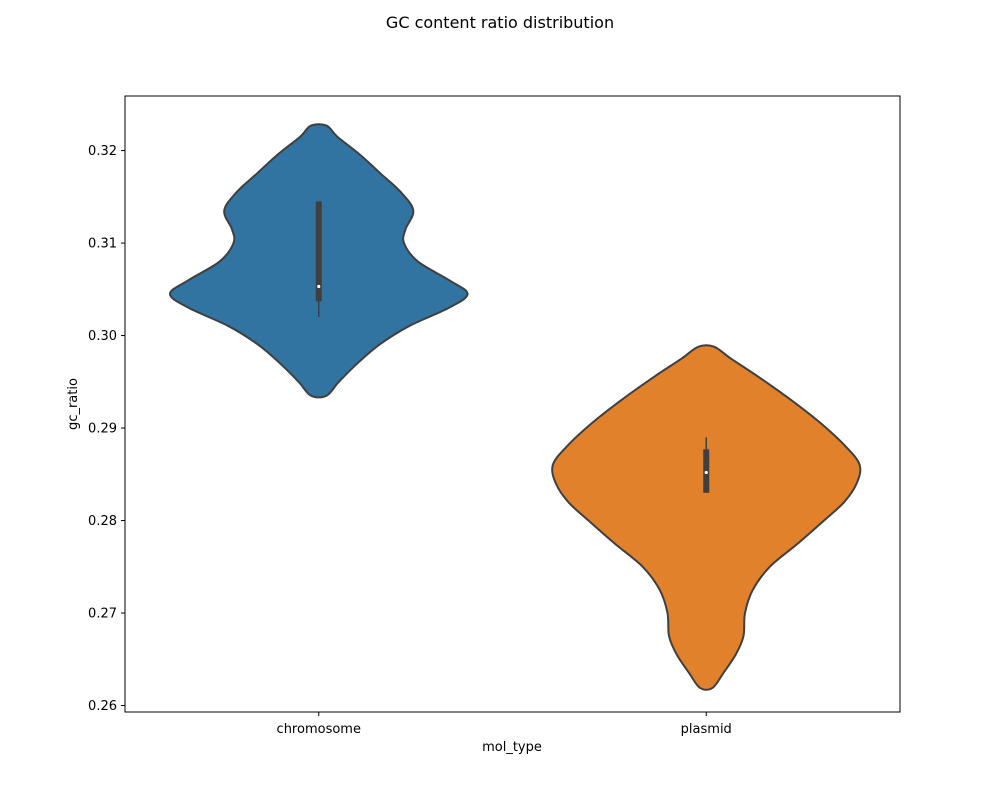 Image resolution: width=1000 pixels, height=800 pixels. I want to click on y-axis: 0.26 0.27 0.28 0.29 0.30 0.31 0.32, so click(106, 429).